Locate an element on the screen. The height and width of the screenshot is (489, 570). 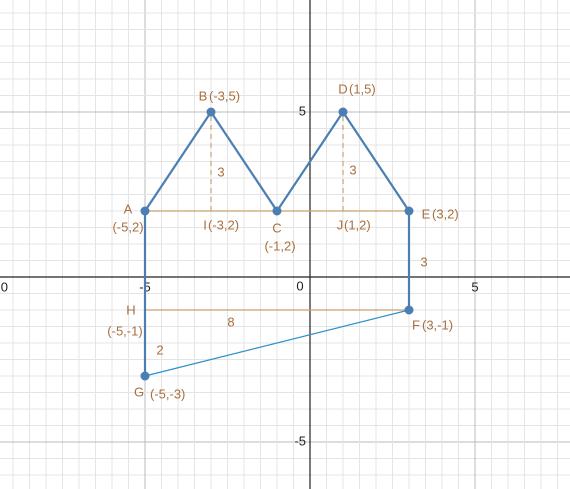
point-name: E is located at coordinates (426, 213).